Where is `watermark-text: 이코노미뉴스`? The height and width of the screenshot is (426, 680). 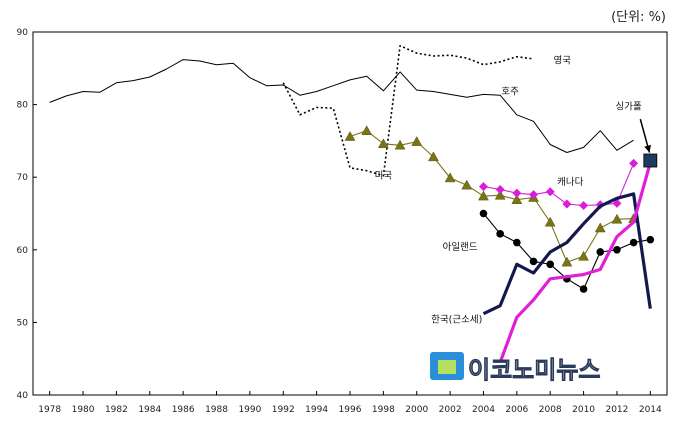
watermark-text: 이코노미뉴스 is located at coordinates (534, 370).